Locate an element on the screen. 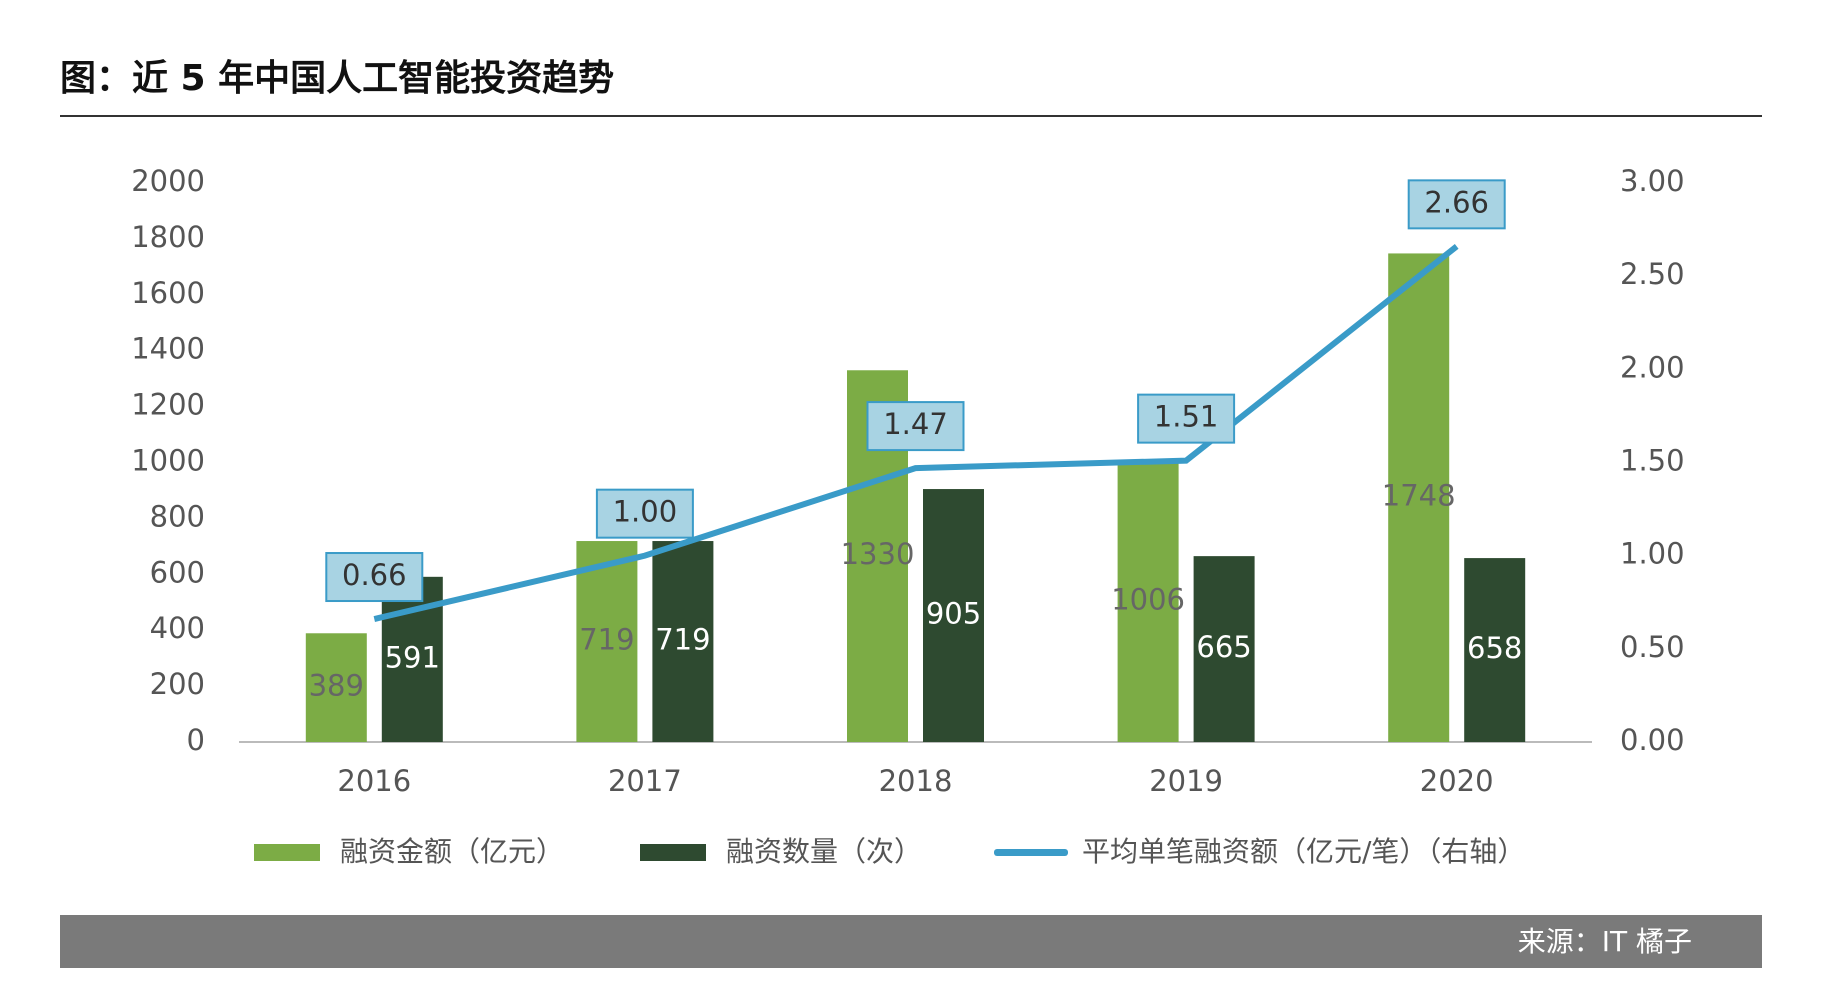 Image resolution: width=1829 pixels, height=992 pixels. x-tick-label: 2019 is located at coordinates (1186, 781).